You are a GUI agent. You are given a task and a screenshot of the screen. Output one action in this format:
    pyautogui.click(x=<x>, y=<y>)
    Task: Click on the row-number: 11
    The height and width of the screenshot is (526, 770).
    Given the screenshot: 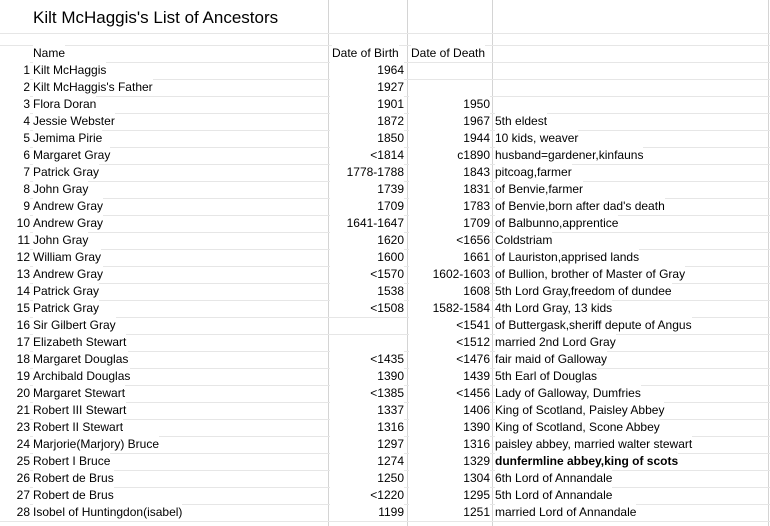 What is the action you would take?
    pyautogui.click(x=15, y=240)
    